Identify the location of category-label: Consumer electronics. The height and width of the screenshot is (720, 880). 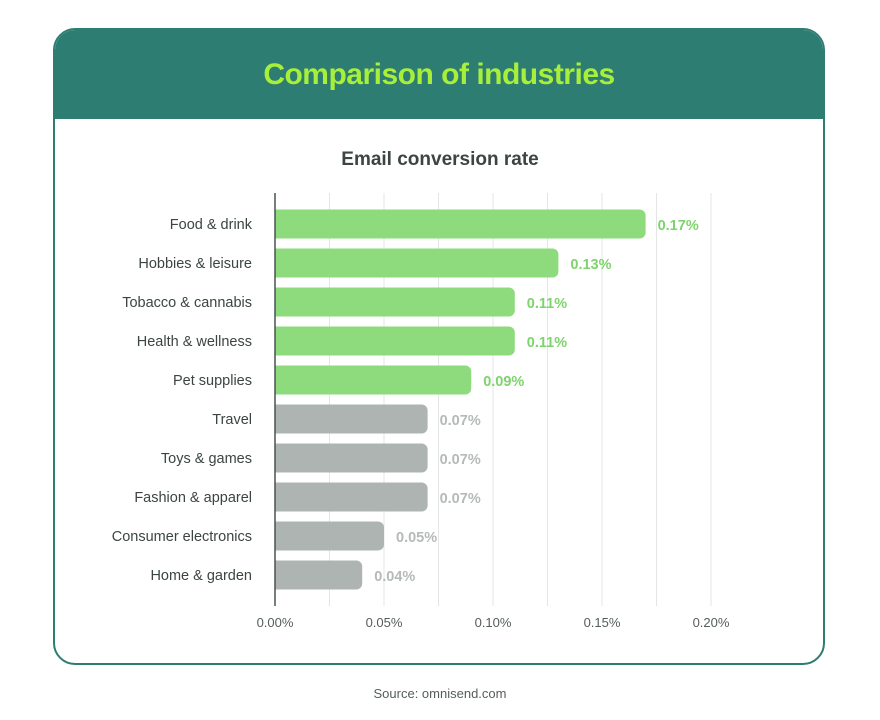
(182, 537).